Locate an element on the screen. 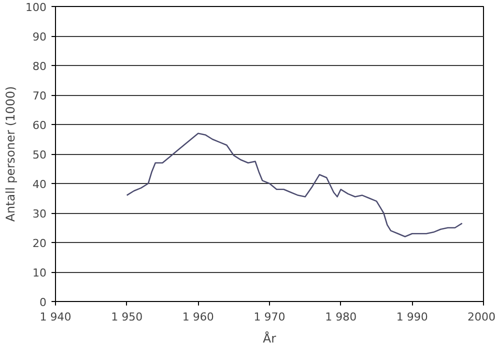 This screenshot has height=348, width=495. x-axis-title: År is located at coordinates (269, 338).